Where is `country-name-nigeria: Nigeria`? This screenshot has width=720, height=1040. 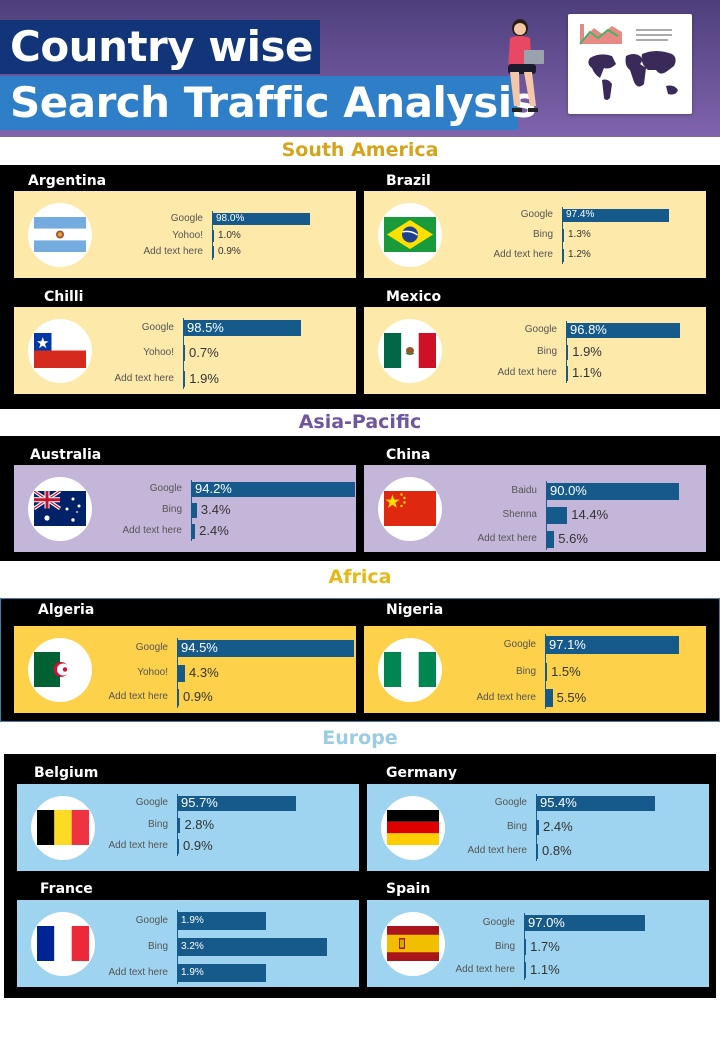
country-name-nigeria: Nigeria is located at coordinates (415, 610).